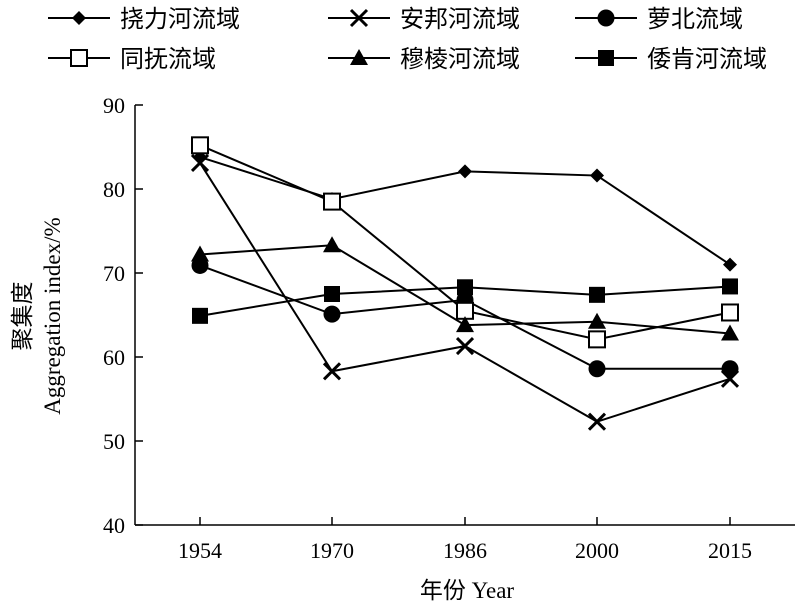 The height and width of the screenshot is (608, 800). I want to click on legend-item: 同抚流域, so click(132, 59).